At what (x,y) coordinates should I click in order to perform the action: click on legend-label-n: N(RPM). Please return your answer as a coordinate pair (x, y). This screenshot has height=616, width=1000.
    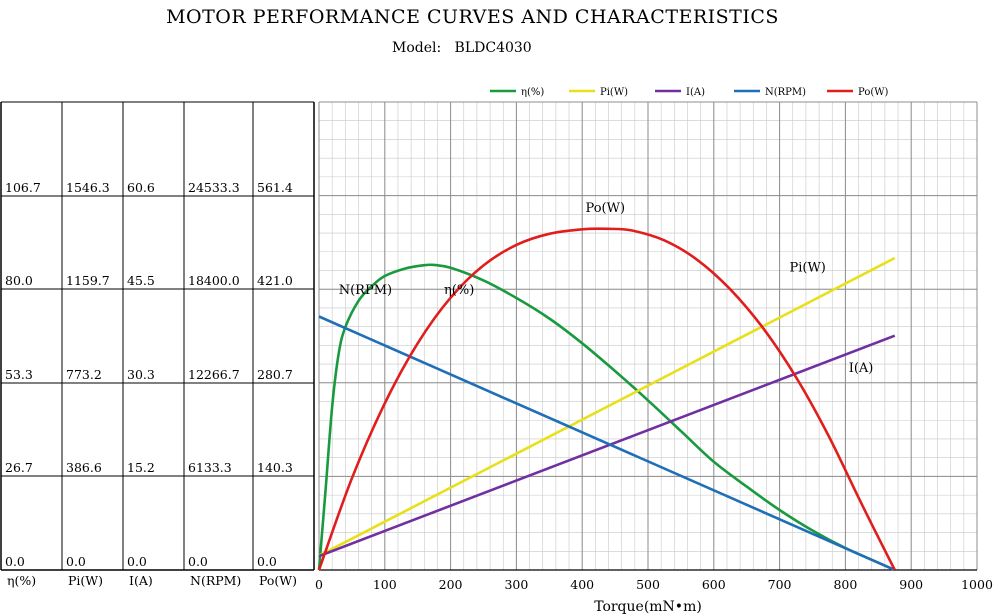
    Looking at the image, I should click on (785, 92).